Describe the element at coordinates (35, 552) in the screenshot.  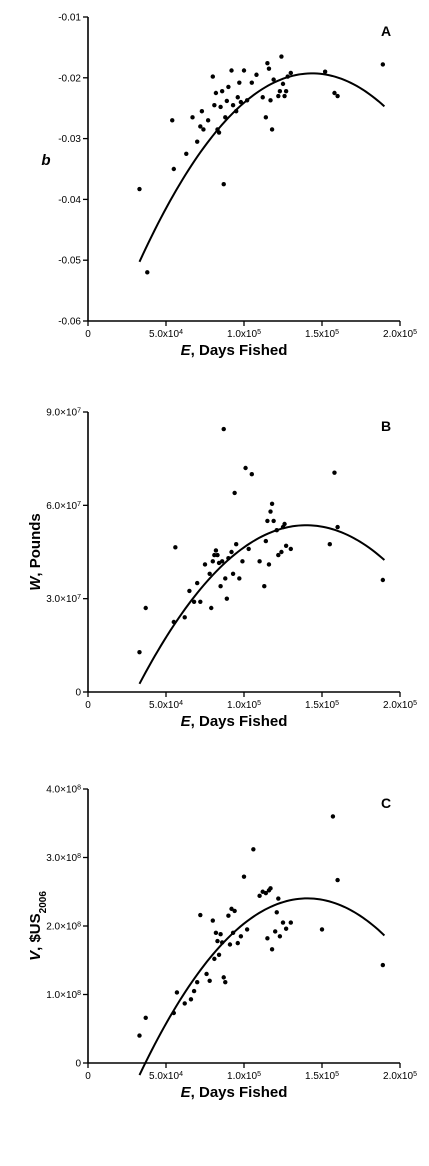
I see `y-axis-title: W, Pounds` at that location.